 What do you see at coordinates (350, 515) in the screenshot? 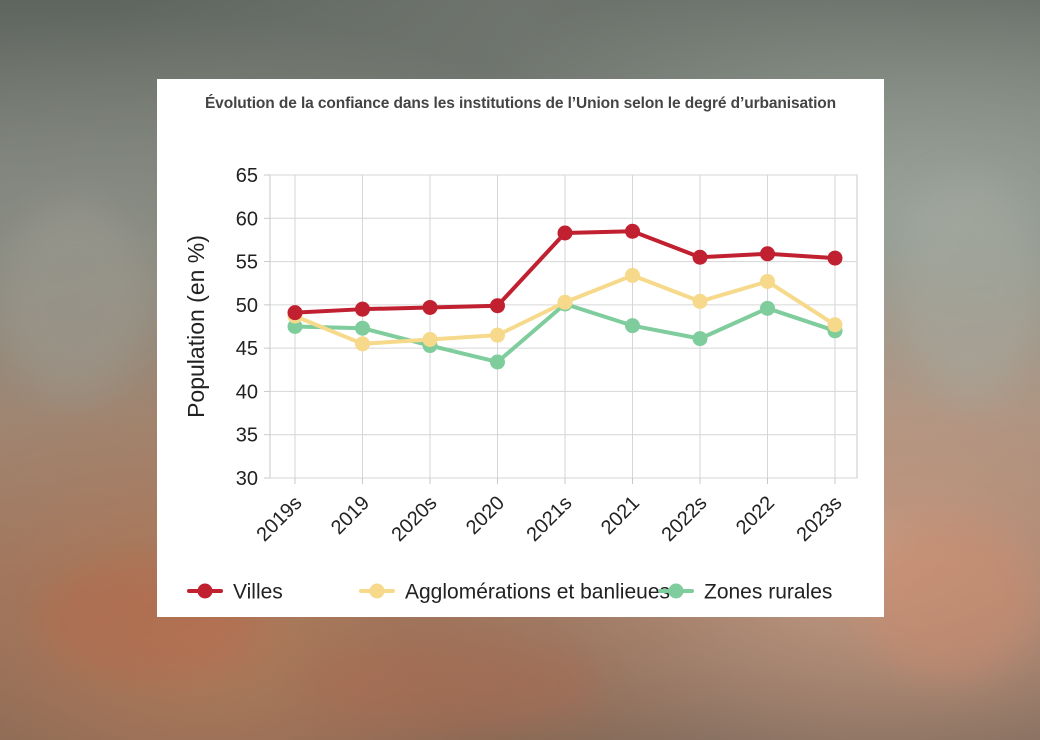
I see `x-tick-label: 2019` at bounding box center [350, 515].